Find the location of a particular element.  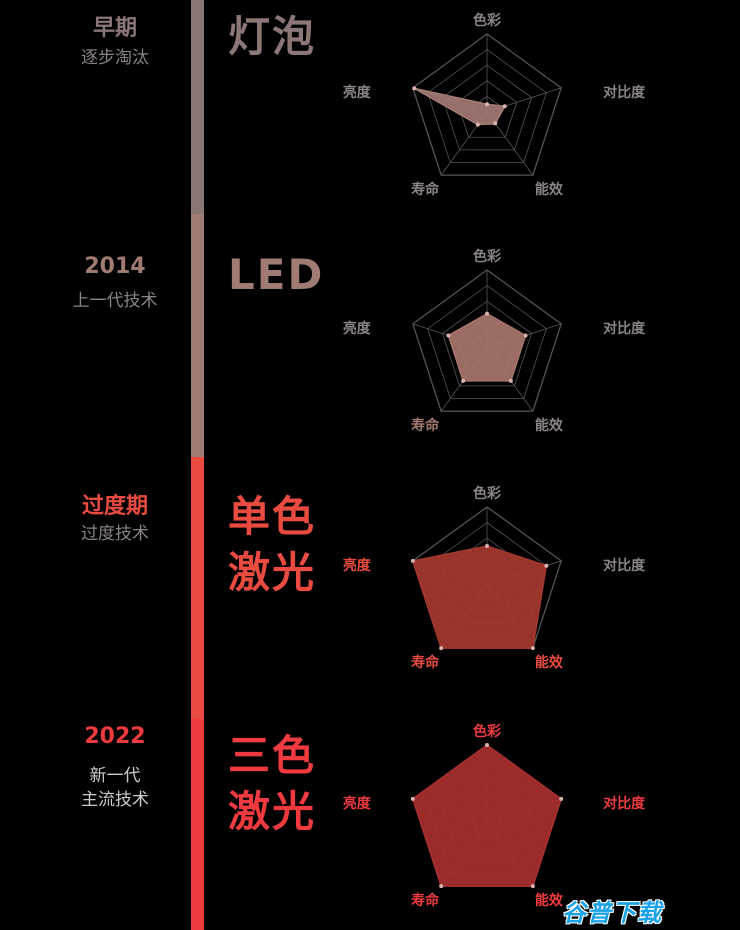

era-subtitle: 逐步淘汰 is located at coordinates (115, 58).